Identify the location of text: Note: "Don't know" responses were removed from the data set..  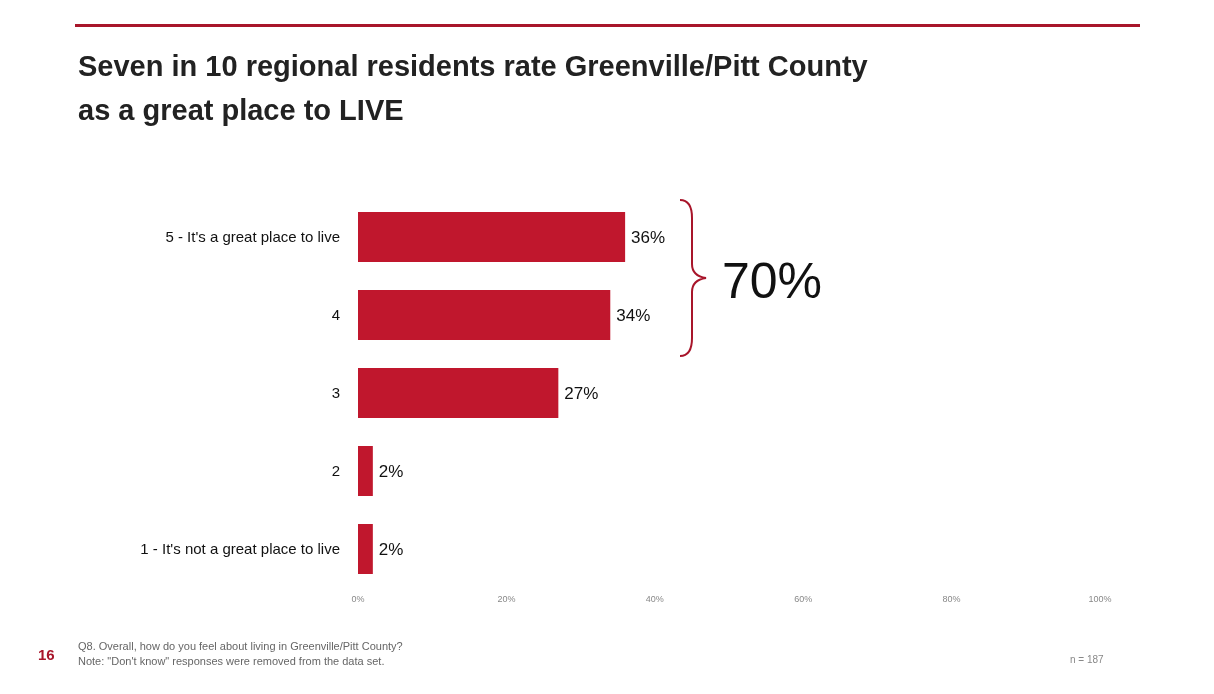
(231, 661).